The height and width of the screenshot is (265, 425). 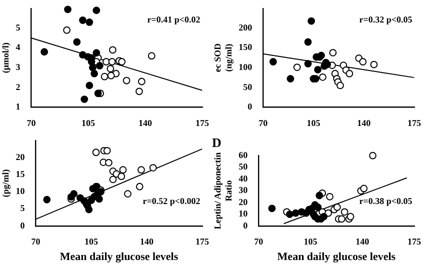 I want to click on y-tick-label: 10, so click(x=243, y=213).